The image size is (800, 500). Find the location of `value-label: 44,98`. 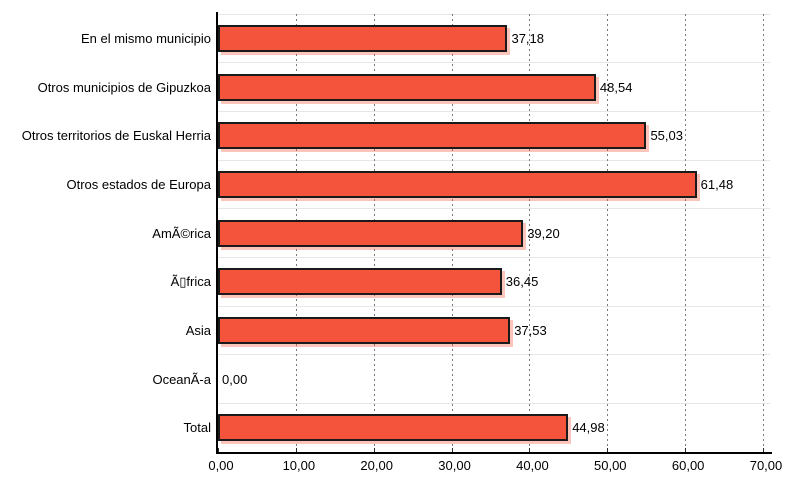

value-label: 44,98 is located at coordinates (588, 428).